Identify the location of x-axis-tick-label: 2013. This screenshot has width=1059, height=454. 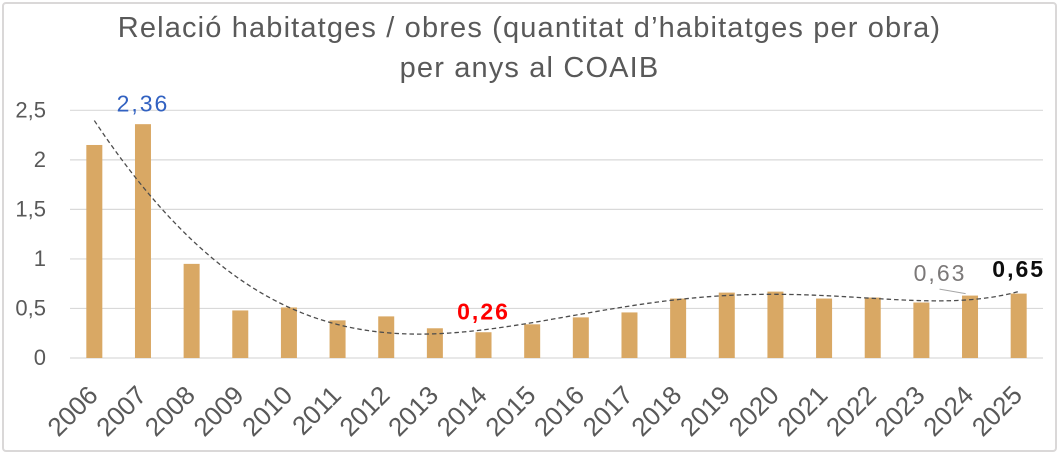
(413, 411).